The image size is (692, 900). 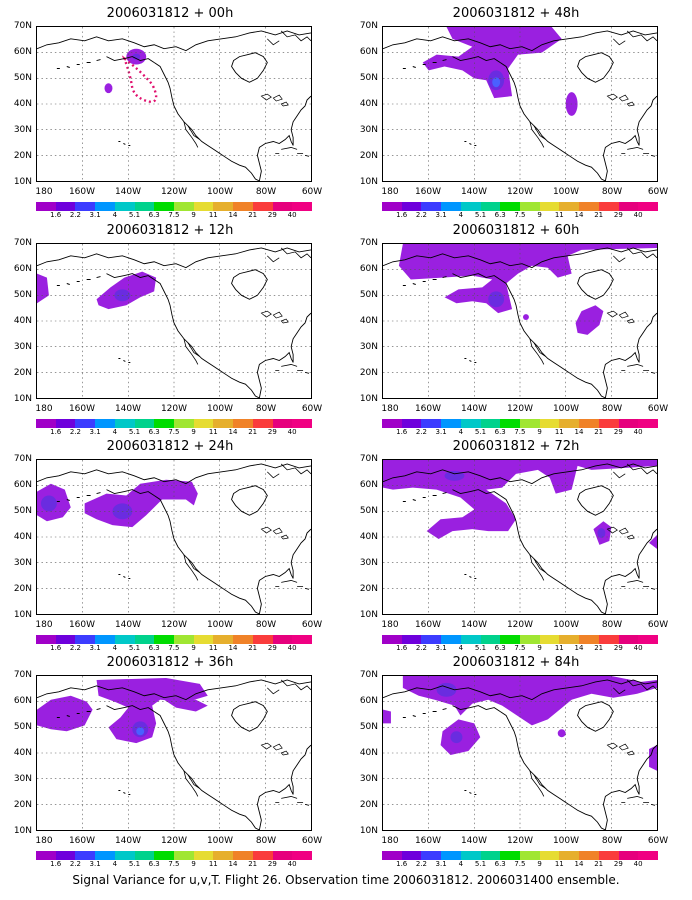 What do you see at coordinates (516, 230) in the screenshot?
I see `panel-title: 2006031812 + 60h` at bounding box center [516, 230].